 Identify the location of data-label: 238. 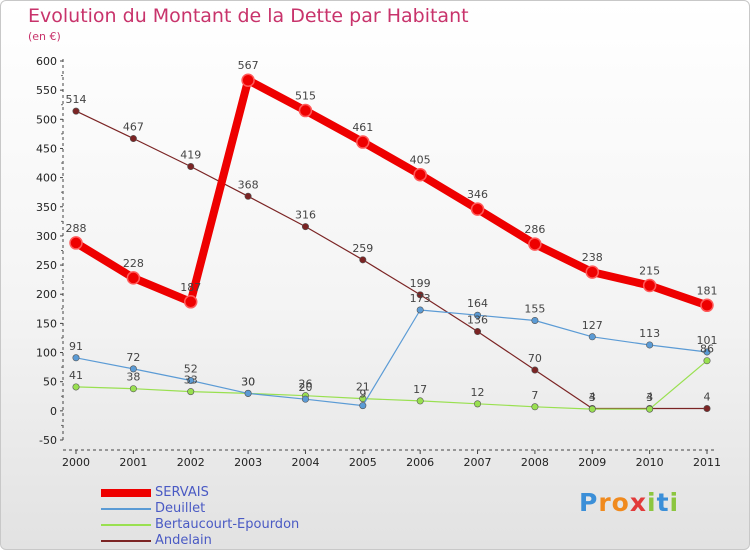
(592, 257).